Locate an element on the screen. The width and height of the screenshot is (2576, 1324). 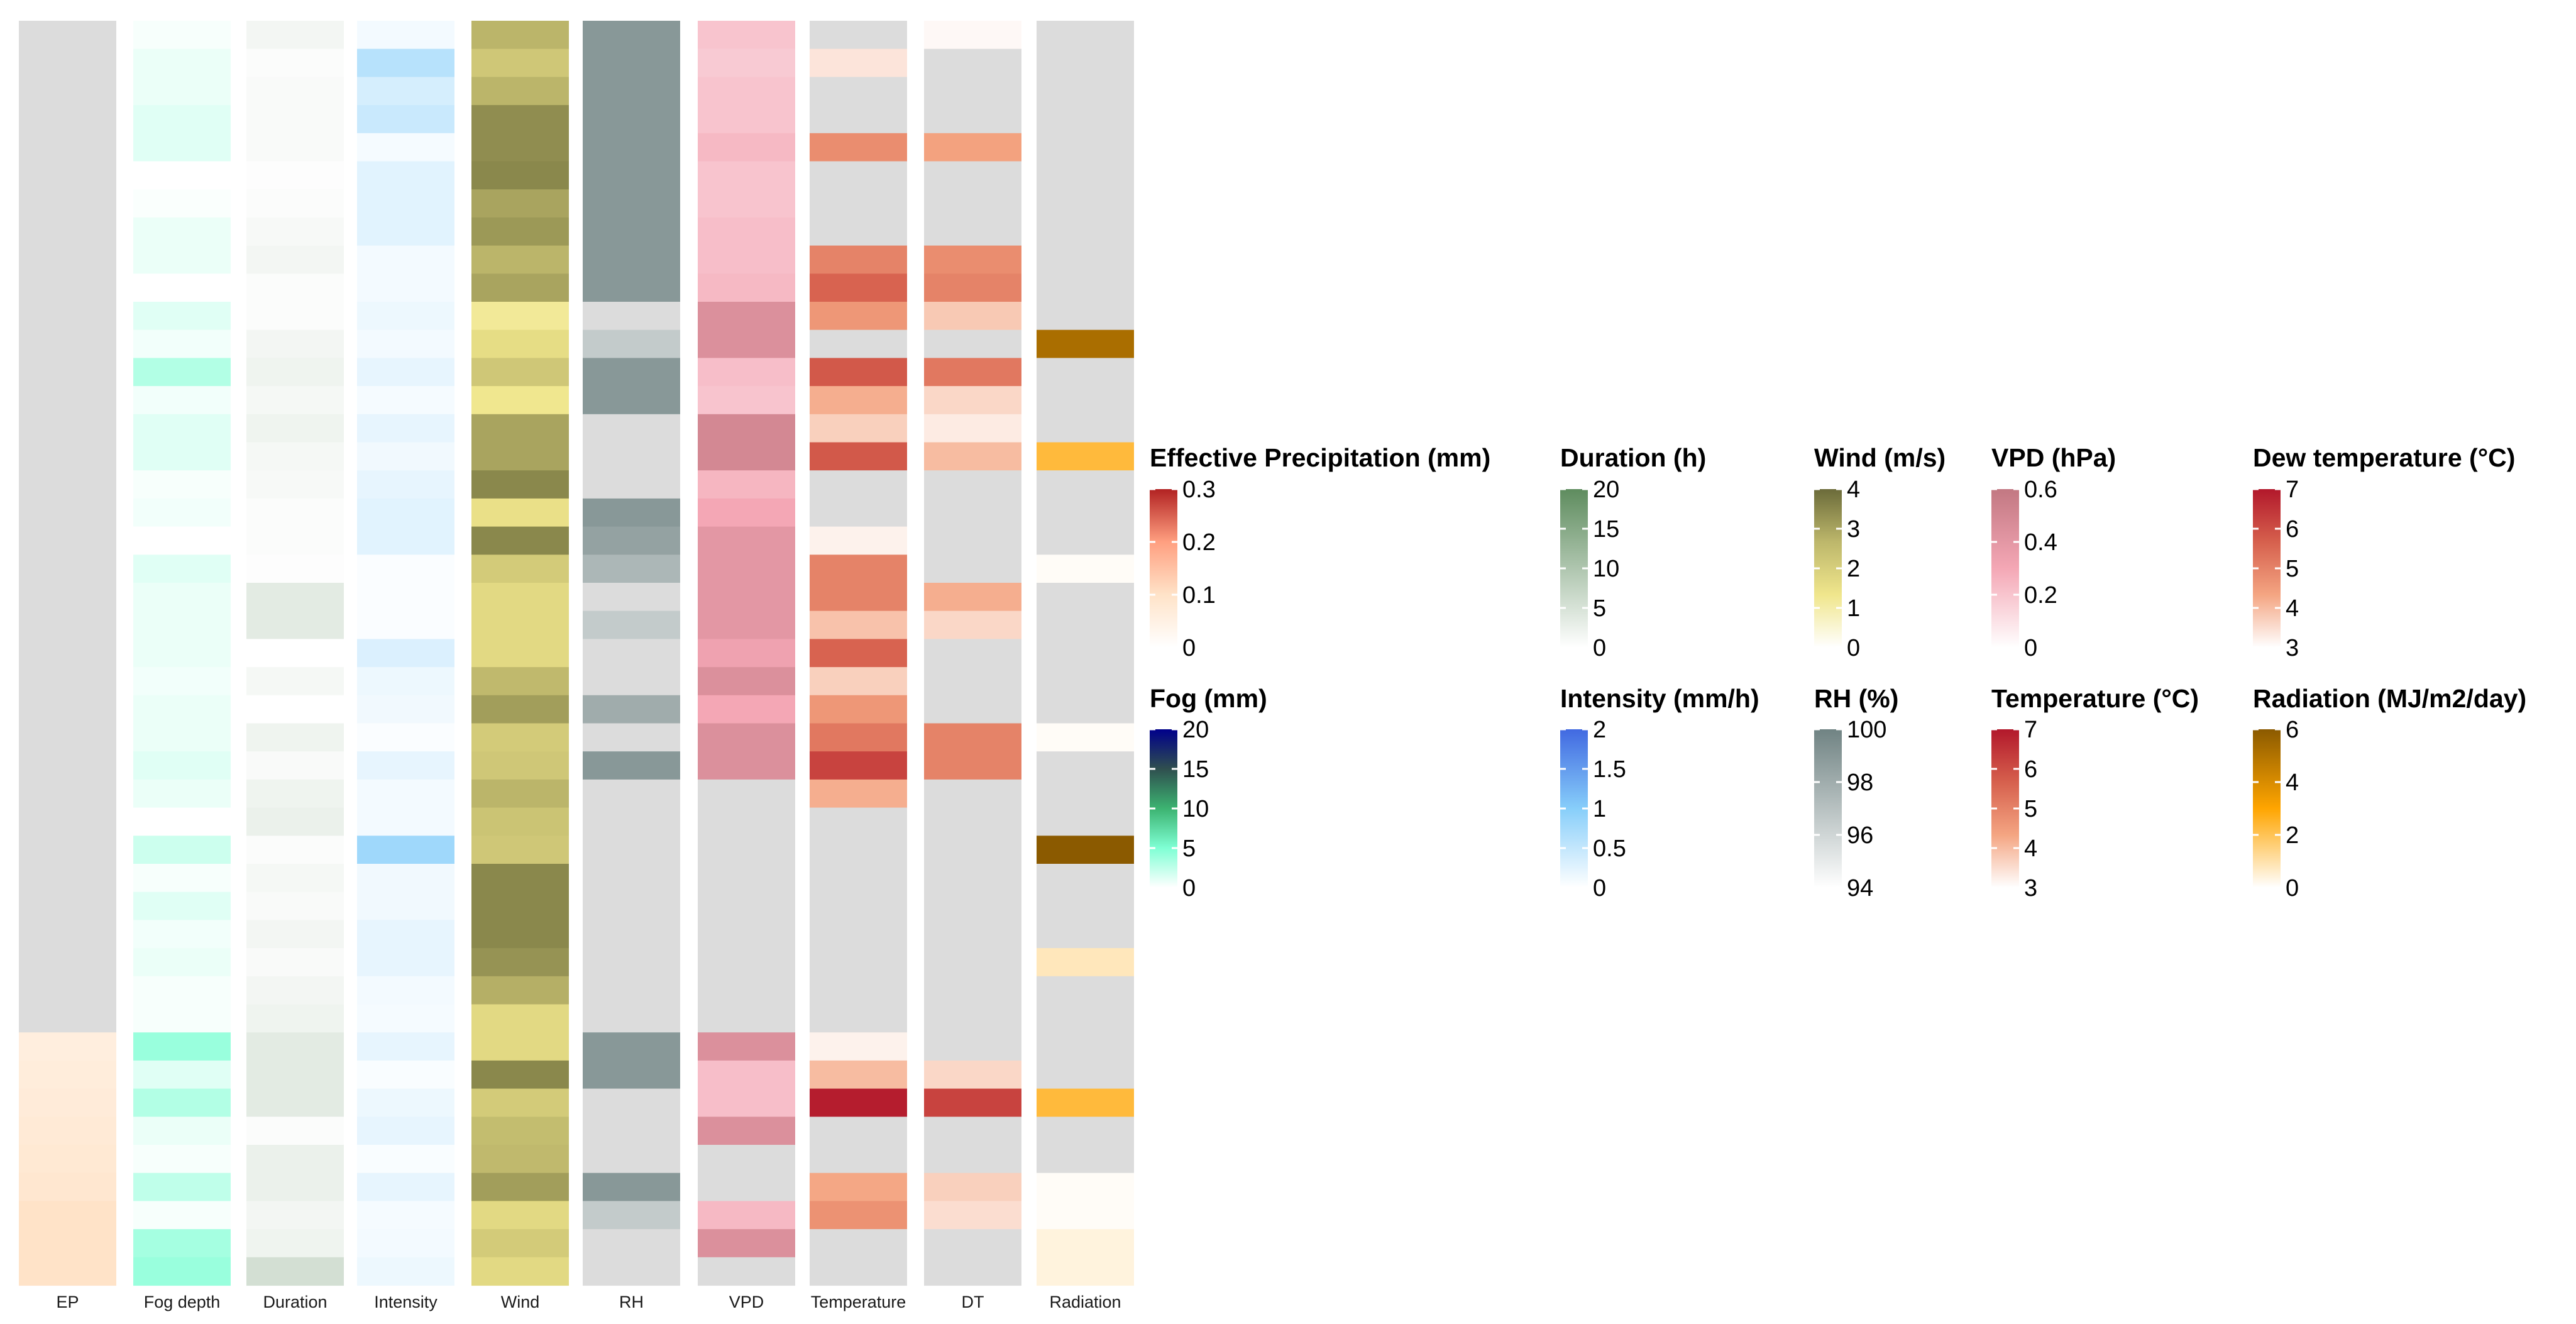
legend-intensity: Intensity (mm/h) 0 0.5 1 1.5 2 is located at coordinates (1659, 793).